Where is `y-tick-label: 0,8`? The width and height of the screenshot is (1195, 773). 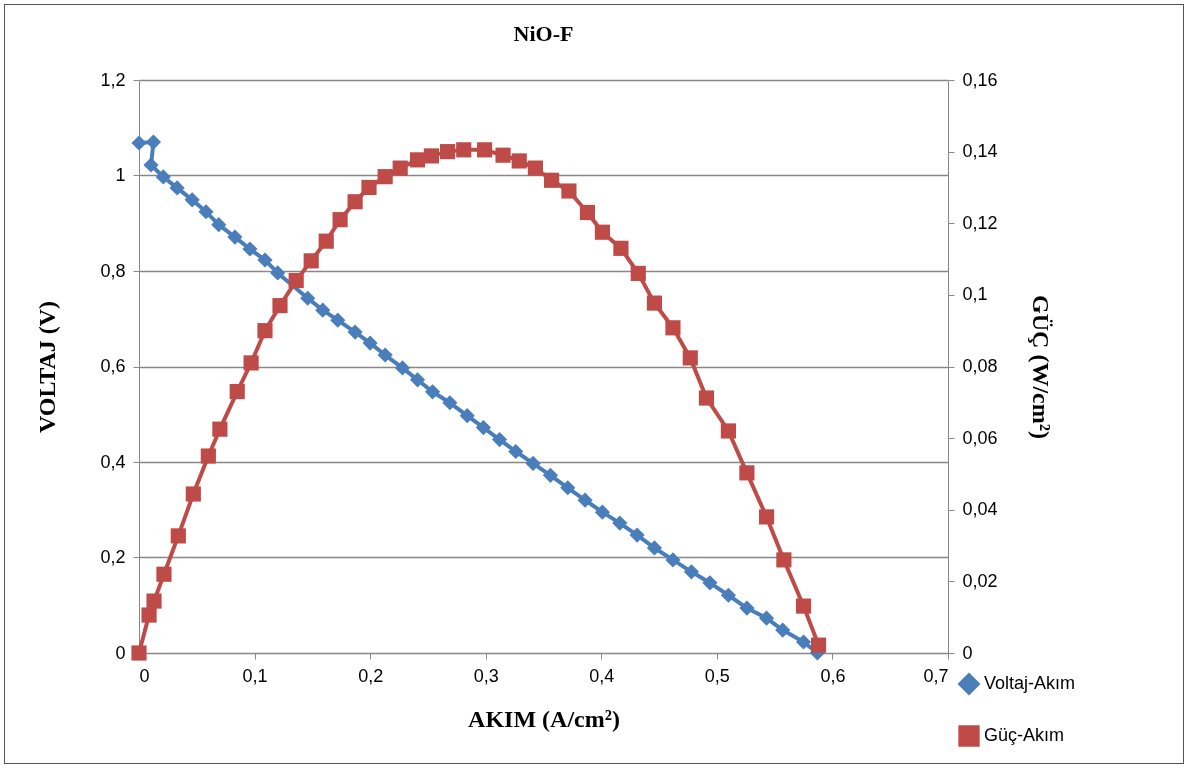
y-tick-label: 0,8 is located at coordinates (113, 270).